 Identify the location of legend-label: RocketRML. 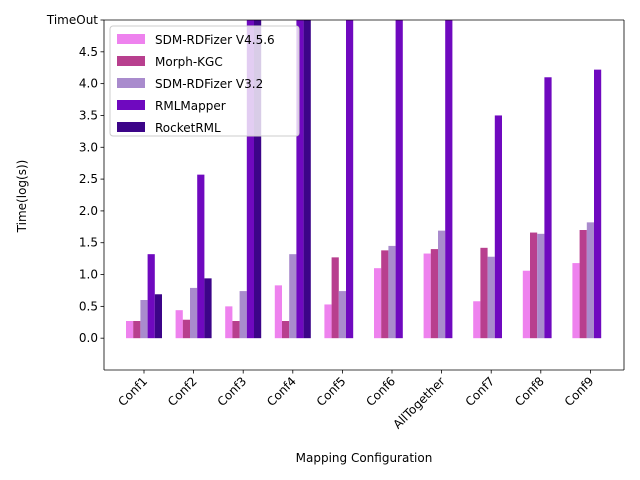
(188, 128).